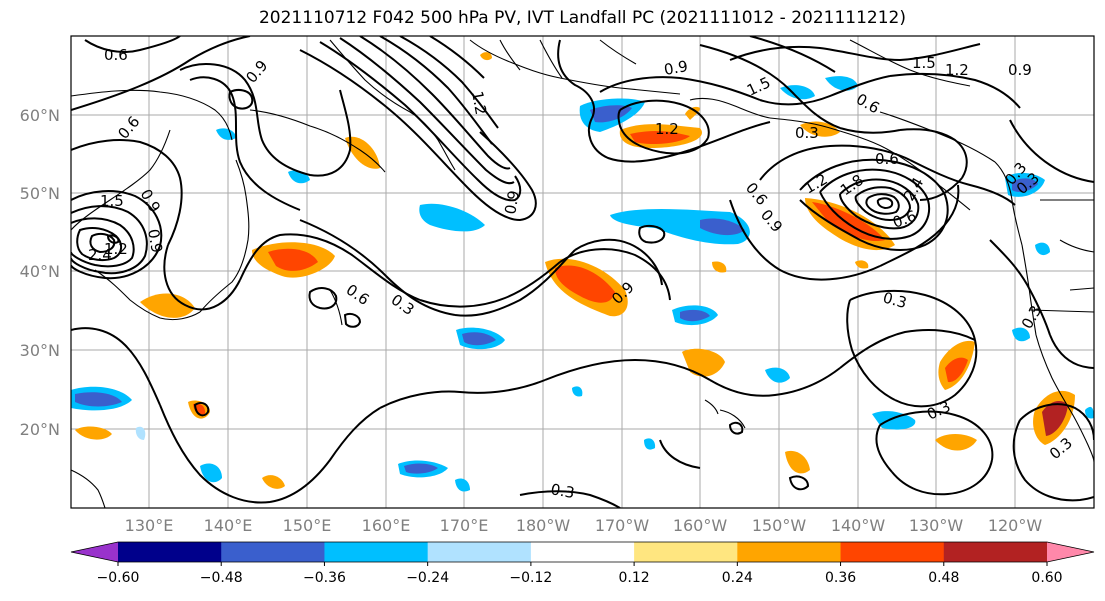 The width and height of the screenshot is (1105, 601). What do you see at coordinates (94, 552) in the screenshot?
I see `colorbar-extend-min` at bounding box center [94, 552].